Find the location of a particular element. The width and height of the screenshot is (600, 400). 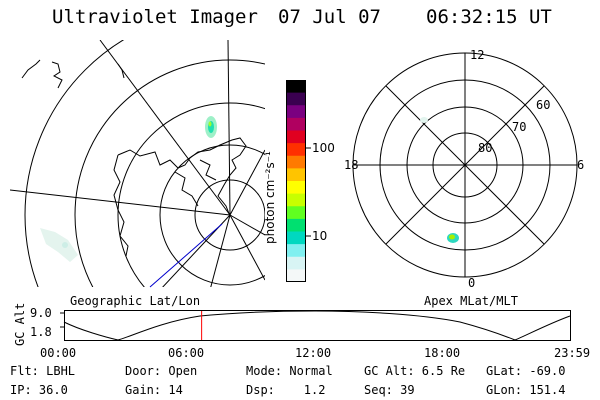

lat-label-80: 80 is located at coordinates (485, 148).